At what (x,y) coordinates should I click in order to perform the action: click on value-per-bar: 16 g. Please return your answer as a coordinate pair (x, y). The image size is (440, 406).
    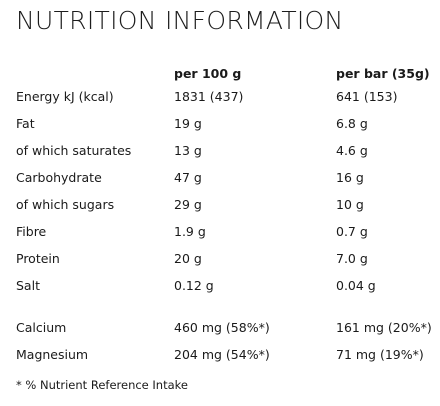
    Looking at the image, I should click on (350, 177).